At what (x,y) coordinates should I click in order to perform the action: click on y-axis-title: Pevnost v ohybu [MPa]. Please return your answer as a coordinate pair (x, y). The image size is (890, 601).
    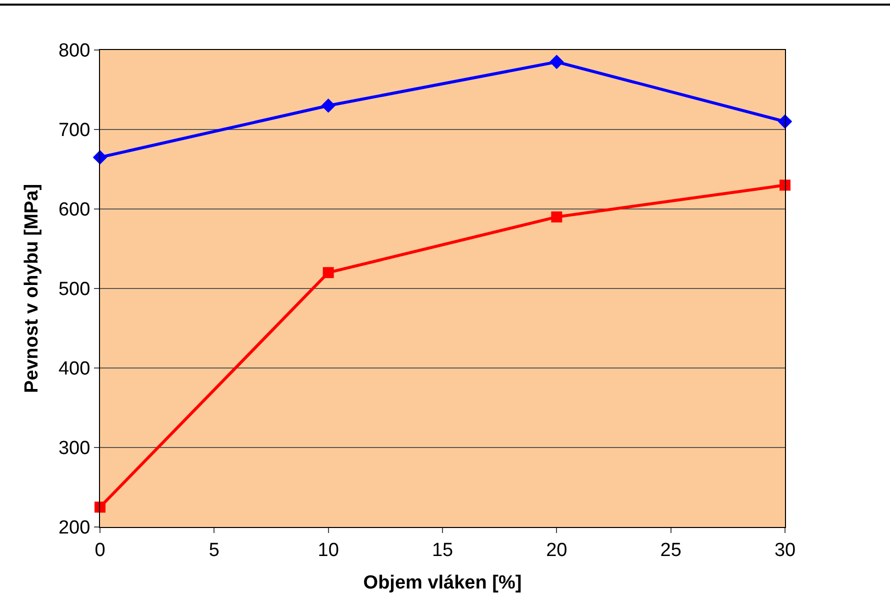
    Looking at the image, I should click on (31, 289).